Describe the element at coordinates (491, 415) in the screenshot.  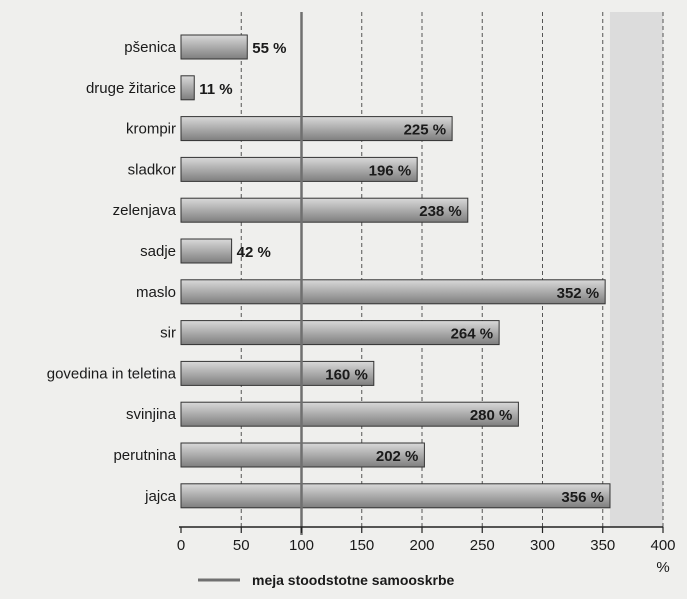
I see `value-label: 280 %` at that location.